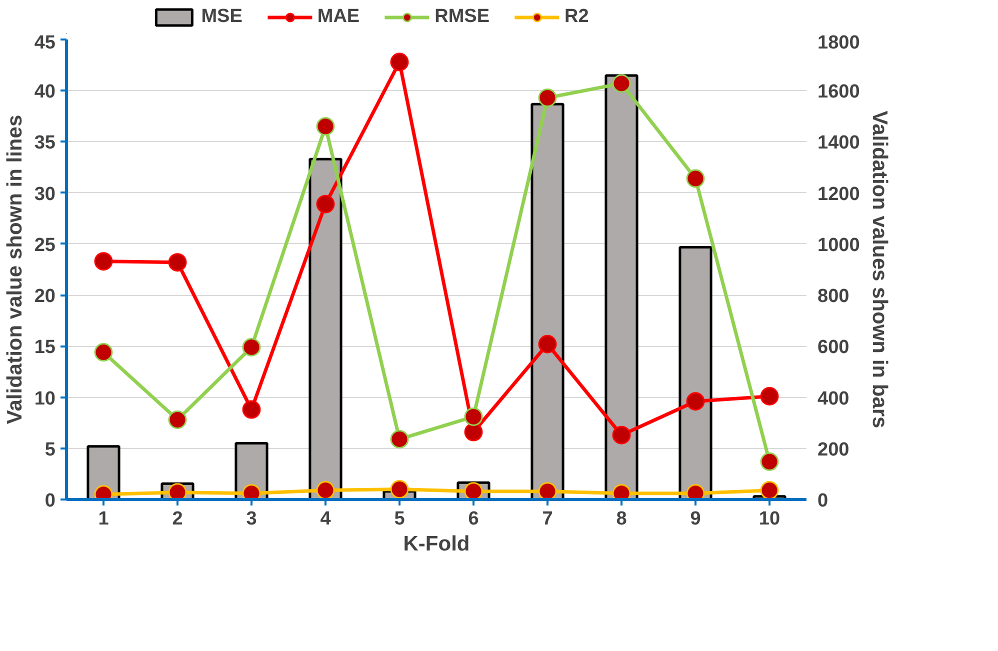 This screenshot has width=998, height=651. What do you see at coordinates (14, 269) in the screenshot?
I see `y-axis-title: Validation value shown in lines` at bounding box center [14, 269].